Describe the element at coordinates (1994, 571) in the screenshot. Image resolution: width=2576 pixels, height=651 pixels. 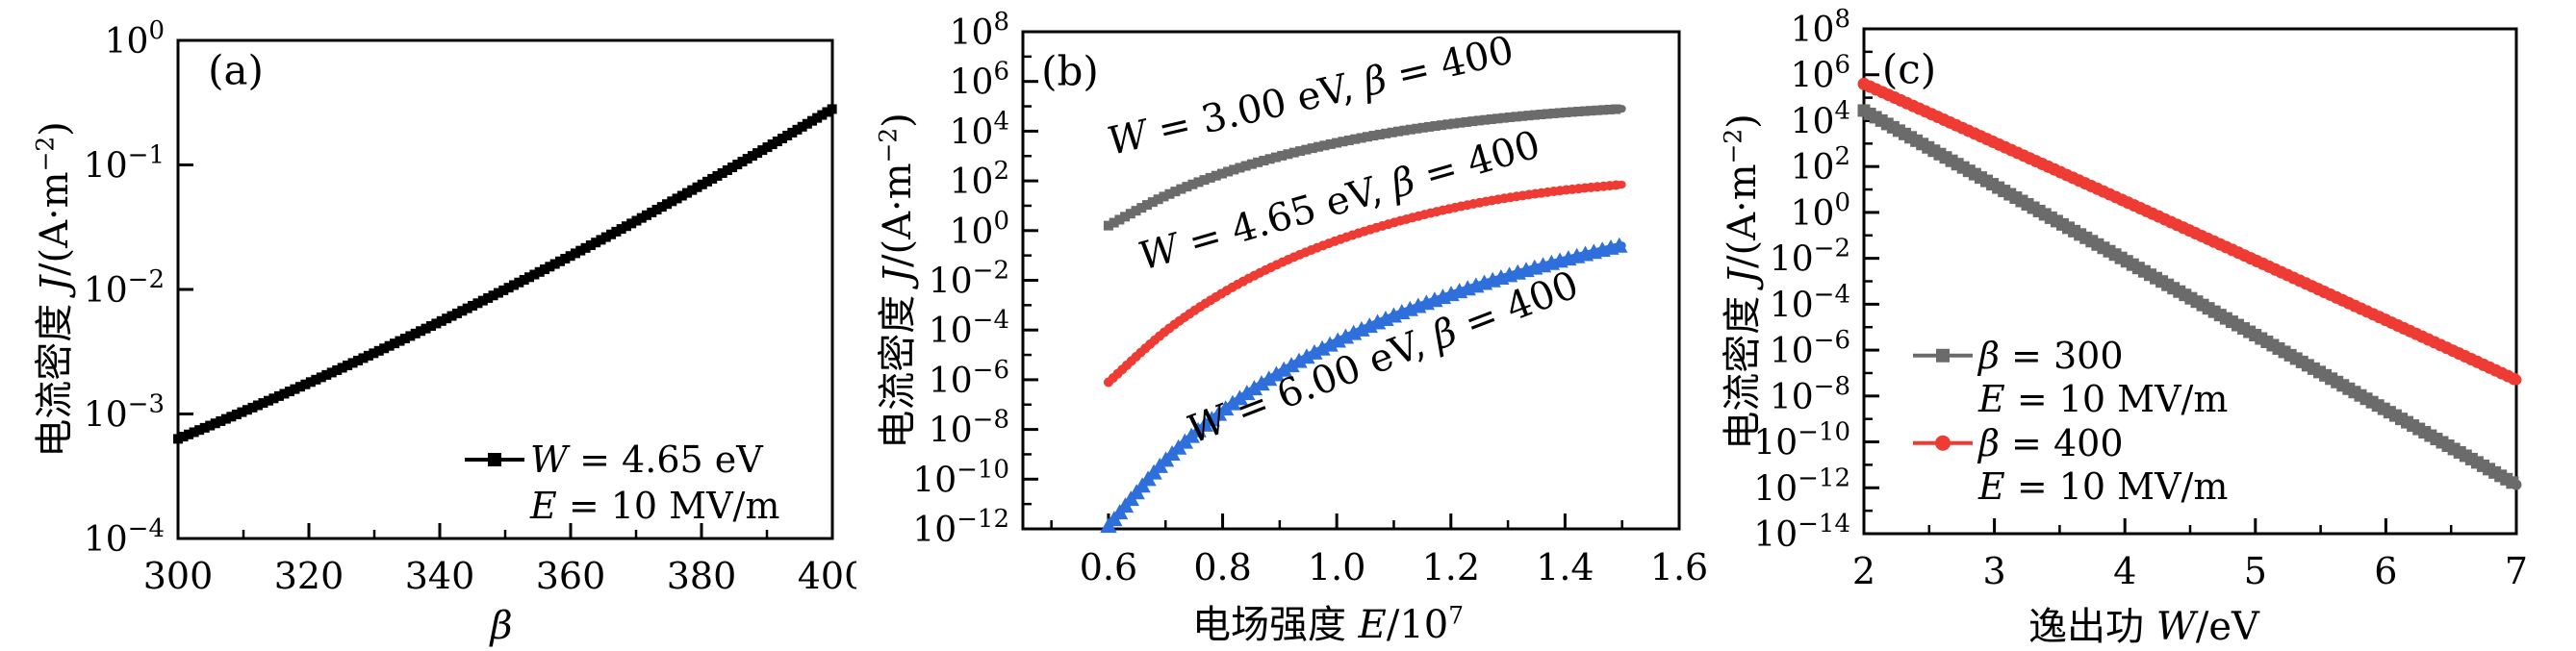
I see `x-tick-label: 3` at that location.